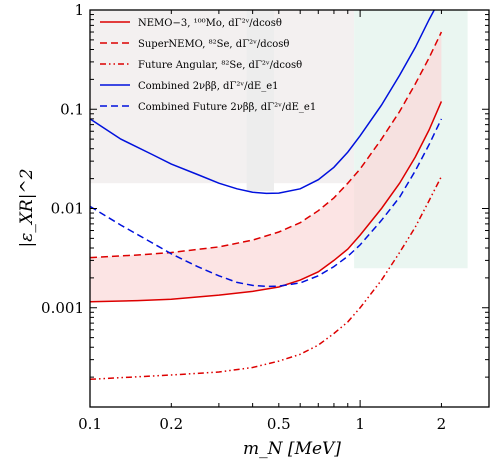 This screenshot has height=466, width=498. Describe the element at coordinates (62, 308) in the screenshot. I see `y-tick-label: 0.001` at that location.